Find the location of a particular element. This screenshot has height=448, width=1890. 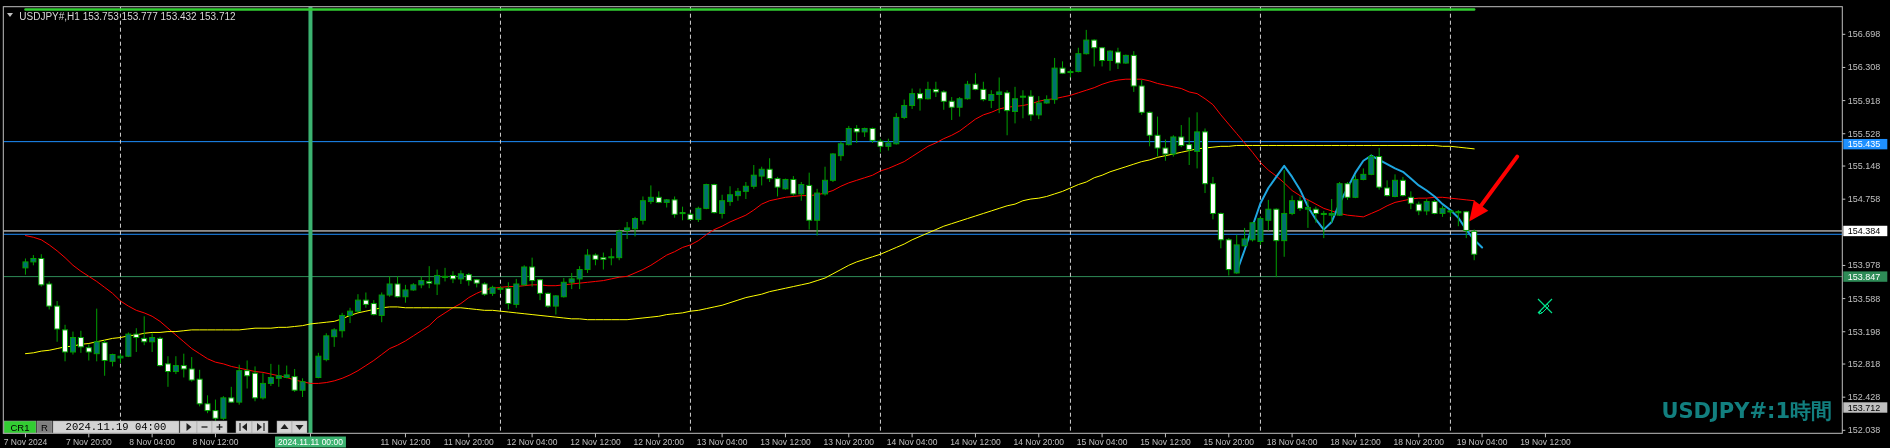

x-tick-label: 13 Nov 20:00 is located at coordinates (849, 442).